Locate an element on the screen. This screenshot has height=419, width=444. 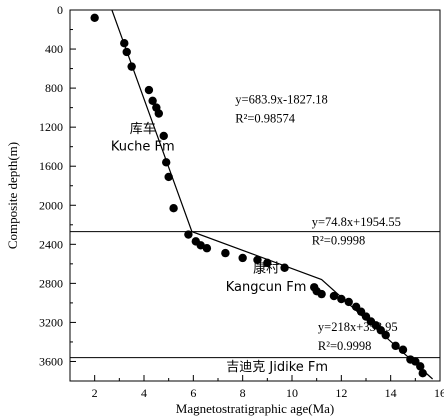
y-tick-label: 0 is located at coordinates (60, 10).